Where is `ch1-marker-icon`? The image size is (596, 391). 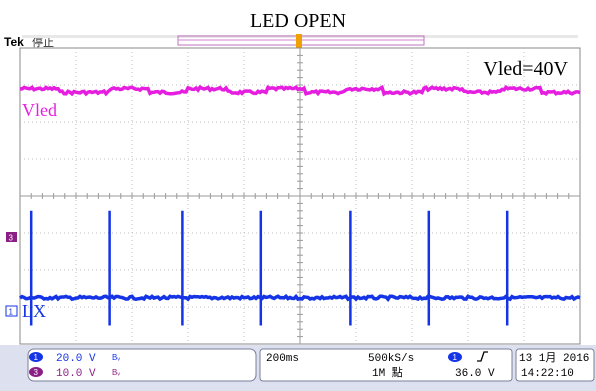 ch1-marker-icon is located at coordinates (11, 311).